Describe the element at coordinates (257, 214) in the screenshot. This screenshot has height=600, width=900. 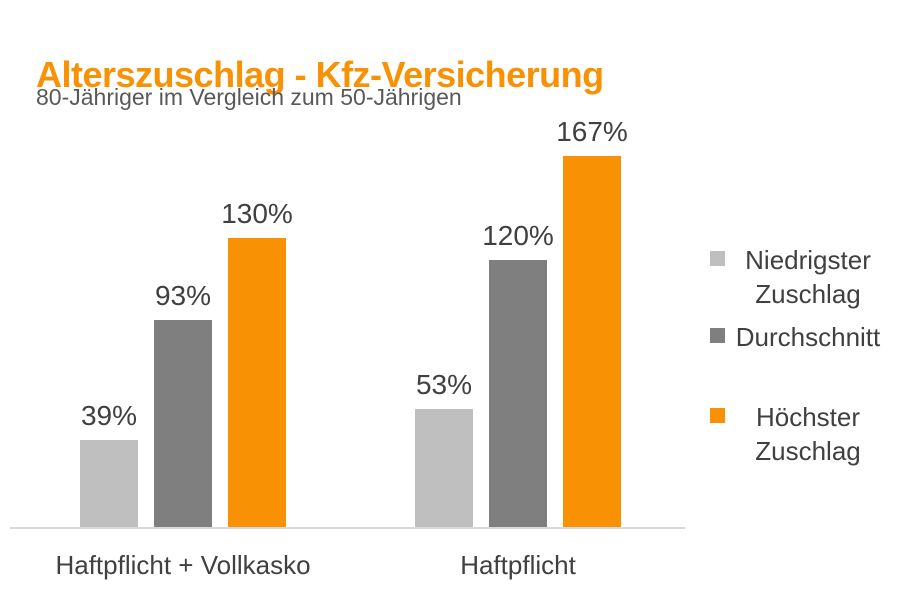
I see `bar-value-label: 130%` at that location.